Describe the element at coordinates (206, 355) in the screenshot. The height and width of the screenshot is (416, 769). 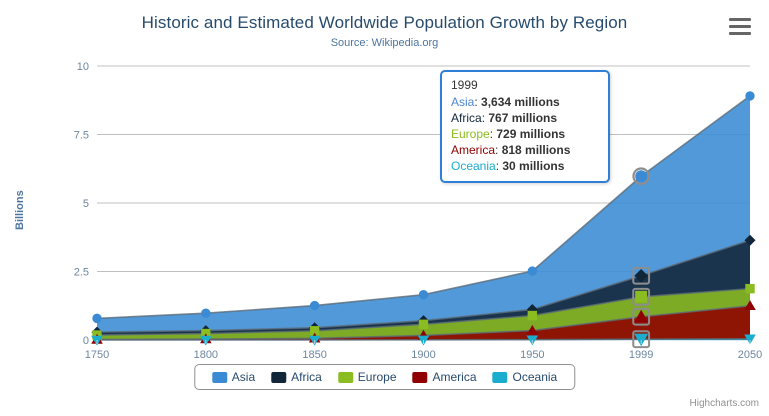
I see `x-tick-label: 1800` at that location.